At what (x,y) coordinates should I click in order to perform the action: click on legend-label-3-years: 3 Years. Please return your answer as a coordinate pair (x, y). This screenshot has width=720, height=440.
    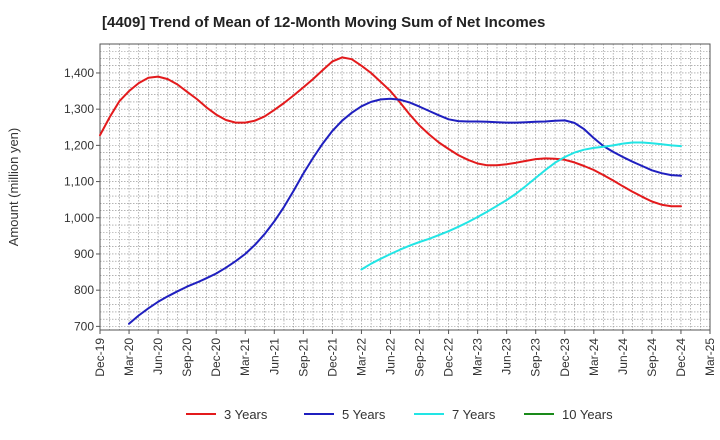
    Looking at the image, I should click on (246, 414).